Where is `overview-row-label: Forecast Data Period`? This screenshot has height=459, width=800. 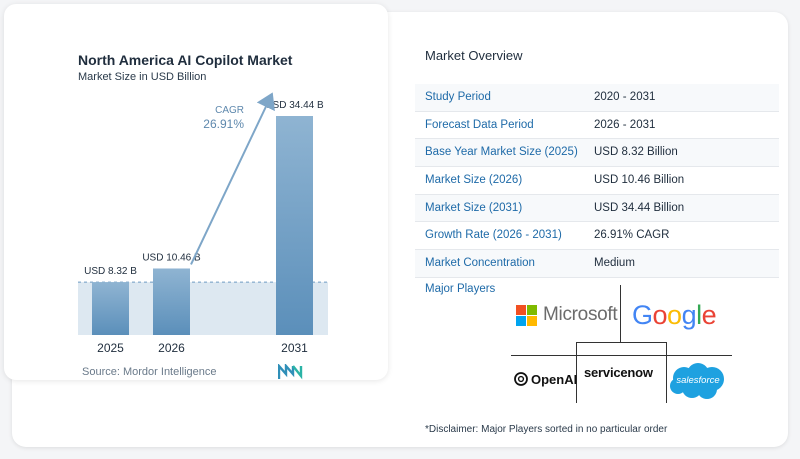
overview-row-label: Forecast Data Period is located at coordinates (479, 124).